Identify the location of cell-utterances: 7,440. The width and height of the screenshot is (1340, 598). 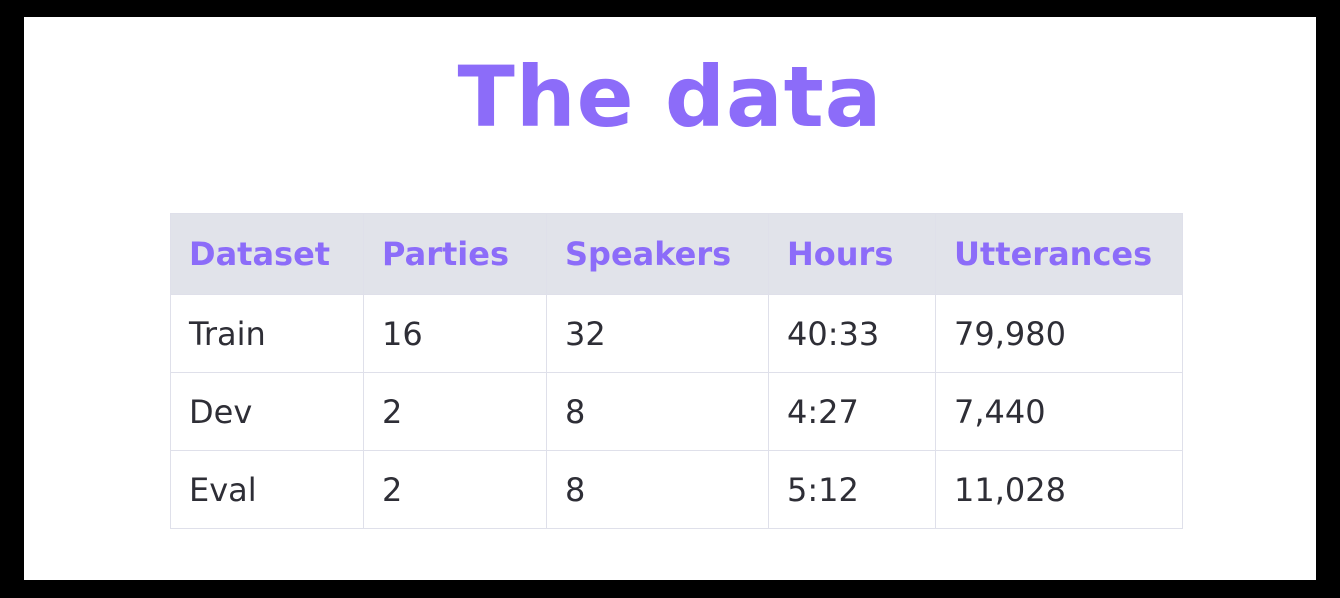
(1059, 411).